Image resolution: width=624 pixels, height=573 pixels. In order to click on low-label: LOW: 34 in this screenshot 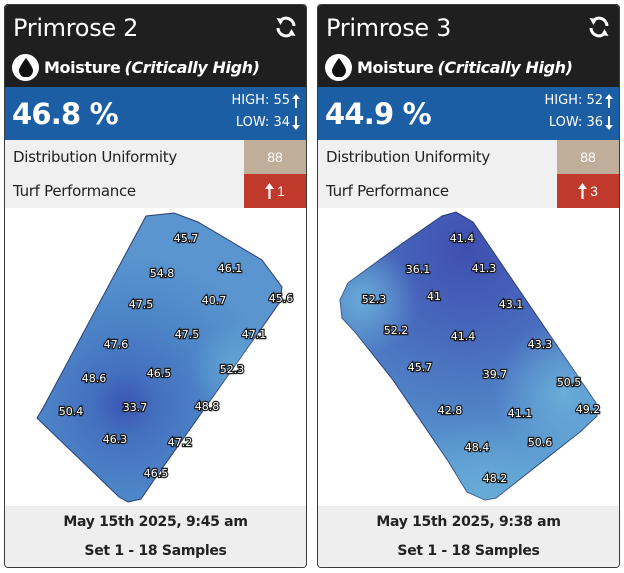, I will do `click(262, 122)`.